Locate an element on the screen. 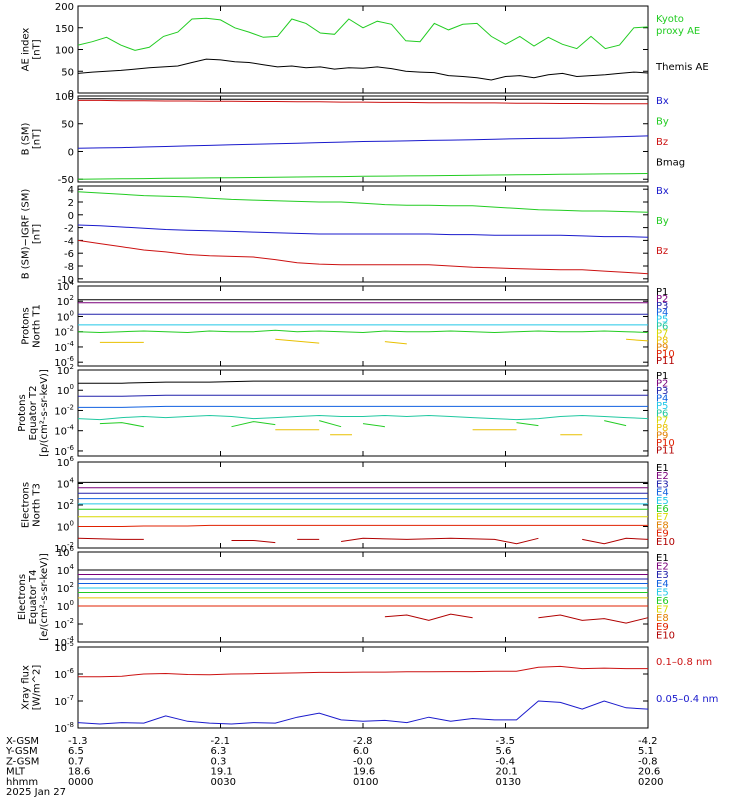  legend-entry: P4 is located at coordinates (662, 313).